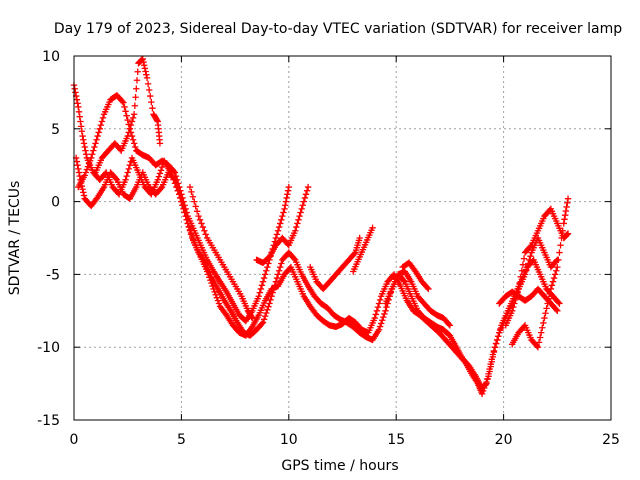 This screenshot has height=480, width=640. What do you see at coordinates (15, 238) in the screenshot?
I see `y-axis-label: SDTVAR / TECUs` at bounding box center [15, 238].